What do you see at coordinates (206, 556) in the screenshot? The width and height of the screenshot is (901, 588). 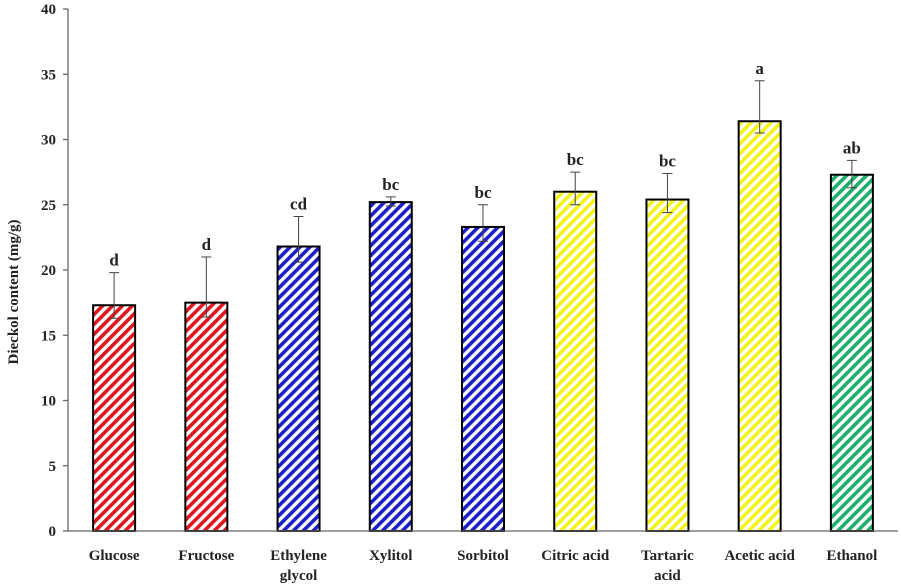 I see `x-tick-label: Fructose` at bounding box center [206, 556].